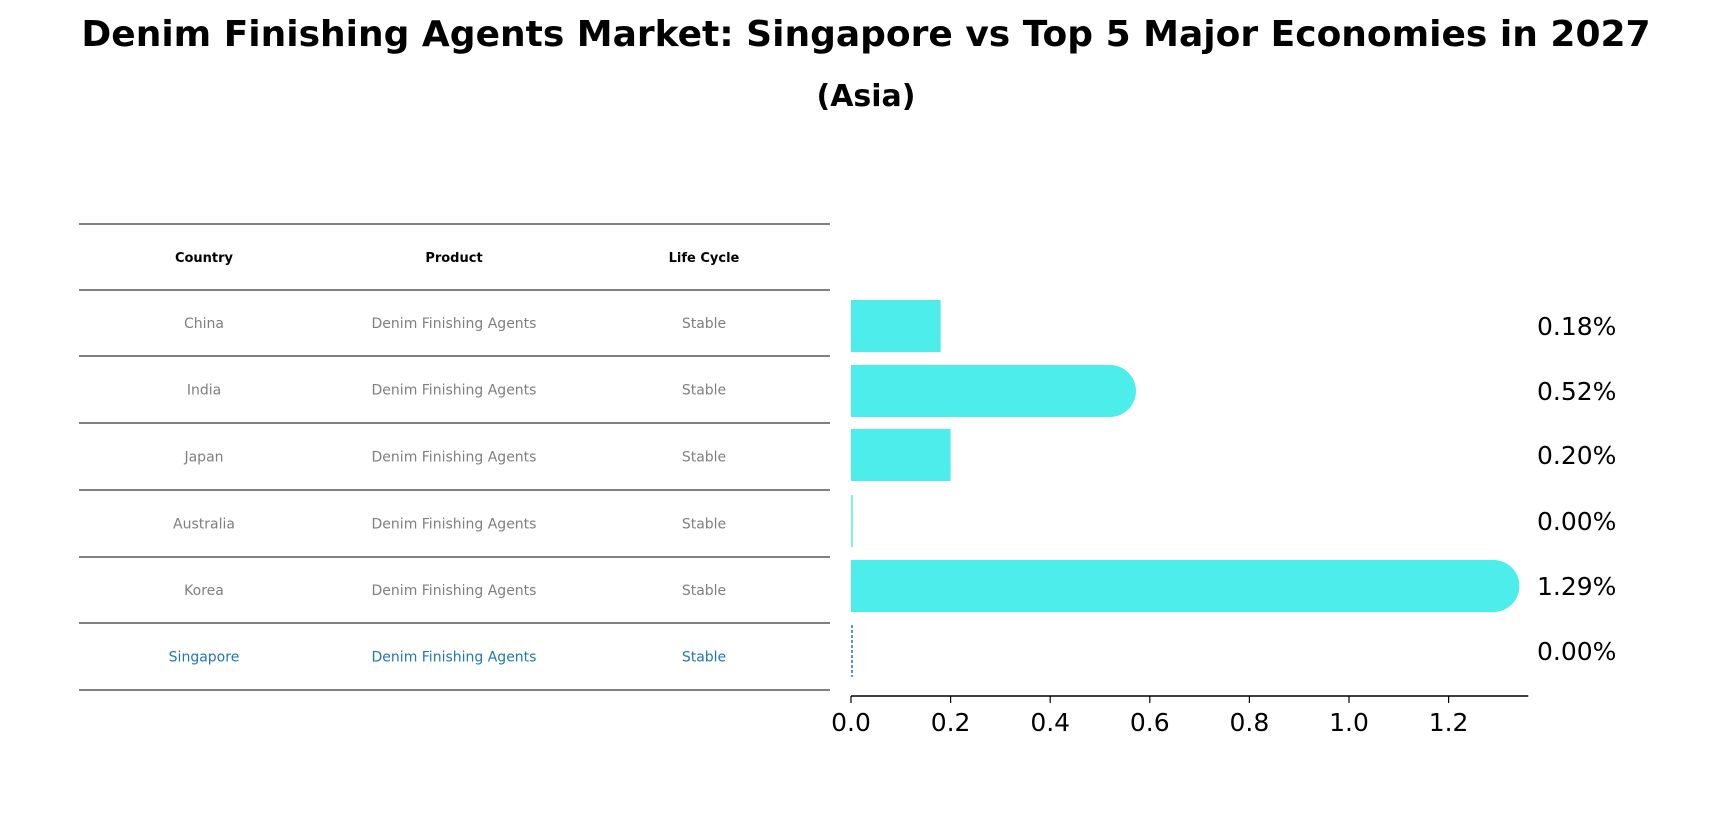 The height and width of the screenshot is (823, 1732). What do you see at coordinates (453, 258) in the screenshot?
I see `table-header-product: Product` at bounding box center [453, 258].